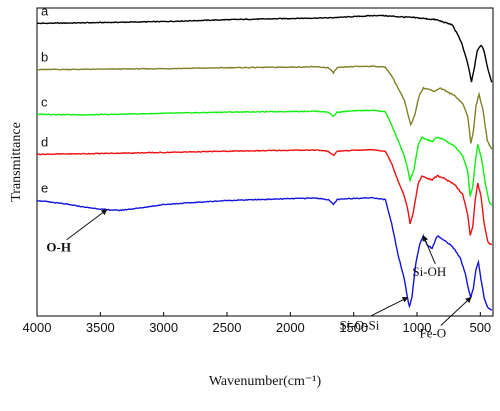 The width and height of the screenshot is (500, 411). I want to click on x-axis-title: Wavenumber(cm⁻¹), so click(265, 381).